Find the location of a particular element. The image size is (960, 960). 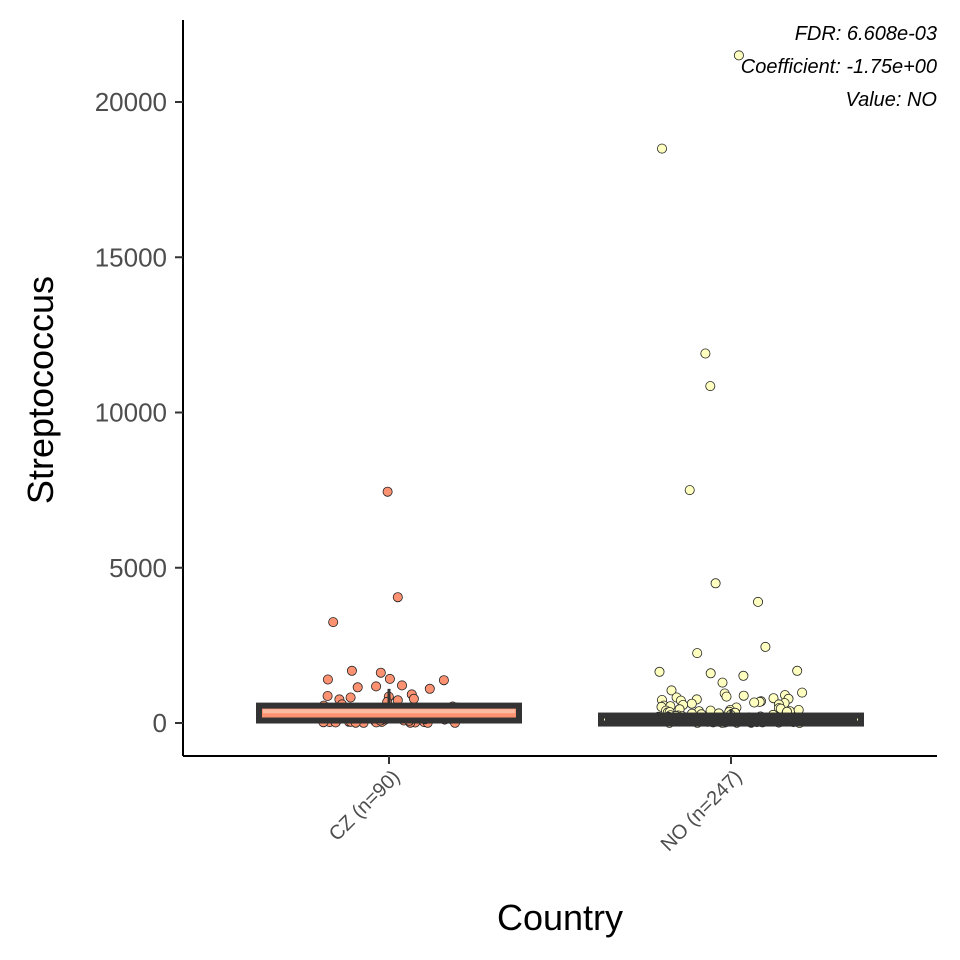

annotation-line: Coefficient: -1.75e+00 is located at coordinates (839, 67).